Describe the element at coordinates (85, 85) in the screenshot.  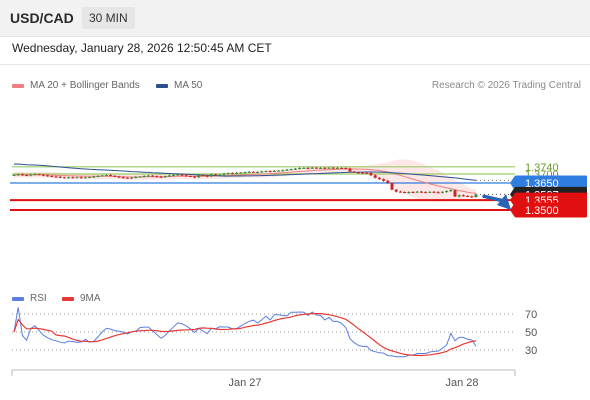
I see `legend-ma20-label: MA 20 + Bollinger Bands` at that location.